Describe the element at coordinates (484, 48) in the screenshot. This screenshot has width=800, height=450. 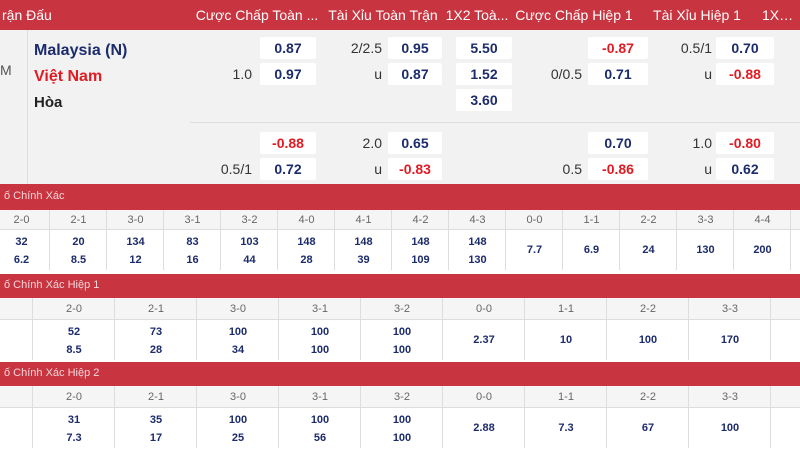
I see `x12-full-home-odds: 5.50` at that location.